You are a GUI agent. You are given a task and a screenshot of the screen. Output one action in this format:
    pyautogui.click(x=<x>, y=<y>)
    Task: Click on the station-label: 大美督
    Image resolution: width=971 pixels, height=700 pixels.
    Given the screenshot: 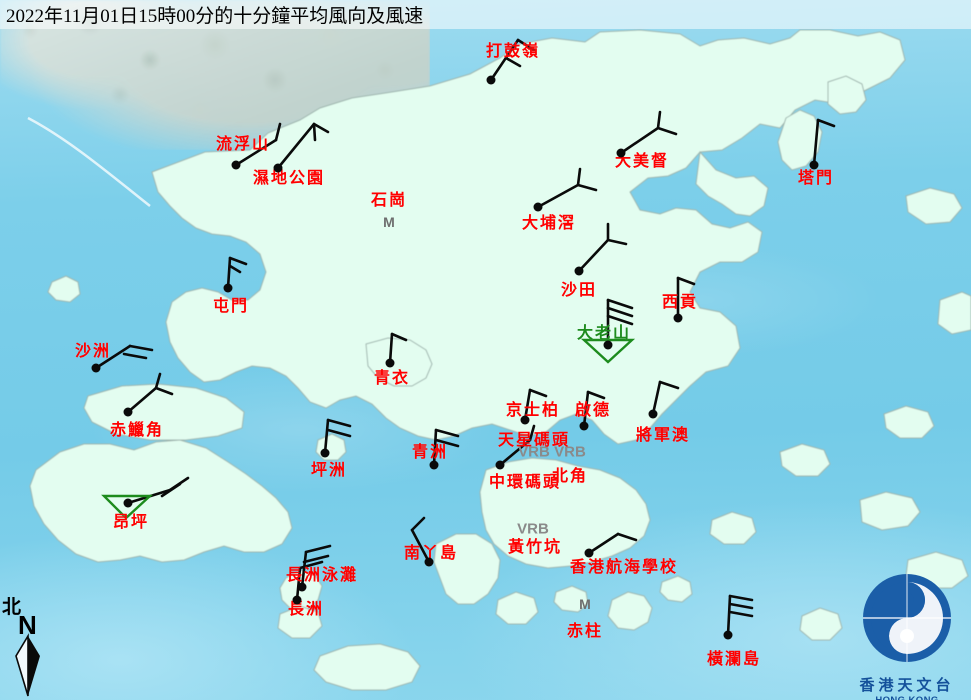 What is the action you would take?
    pyautogui.click(x=642, y=161)
    